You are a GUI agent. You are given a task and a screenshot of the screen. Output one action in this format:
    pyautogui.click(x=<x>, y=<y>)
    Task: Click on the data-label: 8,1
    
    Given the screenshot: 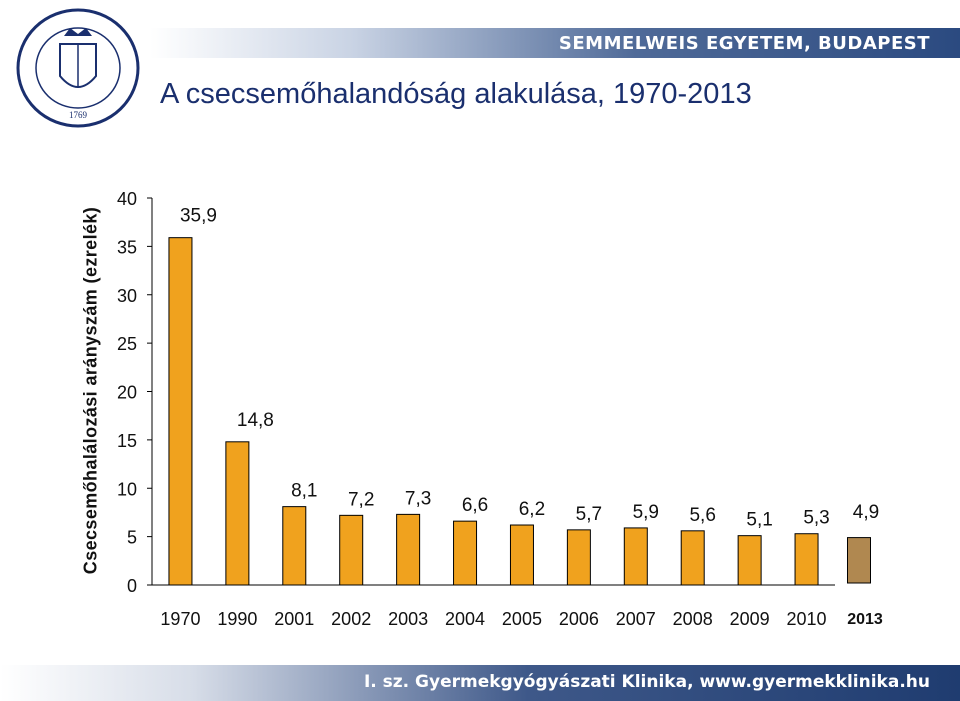 What is the action you would take?
    pyautogui.click(x=304, y=491)
    